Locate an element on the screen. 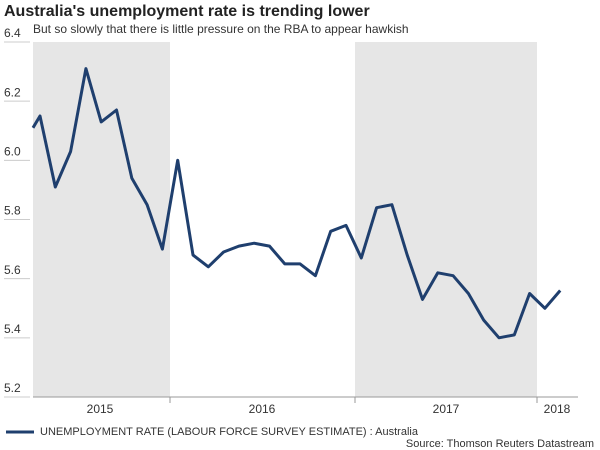  y-tick-label: 5.2 is located at coordinates (12, 388).